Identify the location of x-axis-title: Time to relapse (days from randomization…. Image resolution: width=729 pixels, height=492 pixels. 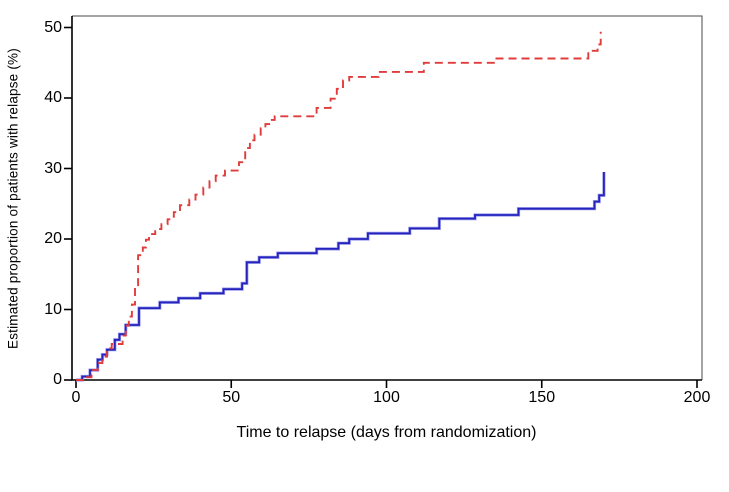
(386, 432).